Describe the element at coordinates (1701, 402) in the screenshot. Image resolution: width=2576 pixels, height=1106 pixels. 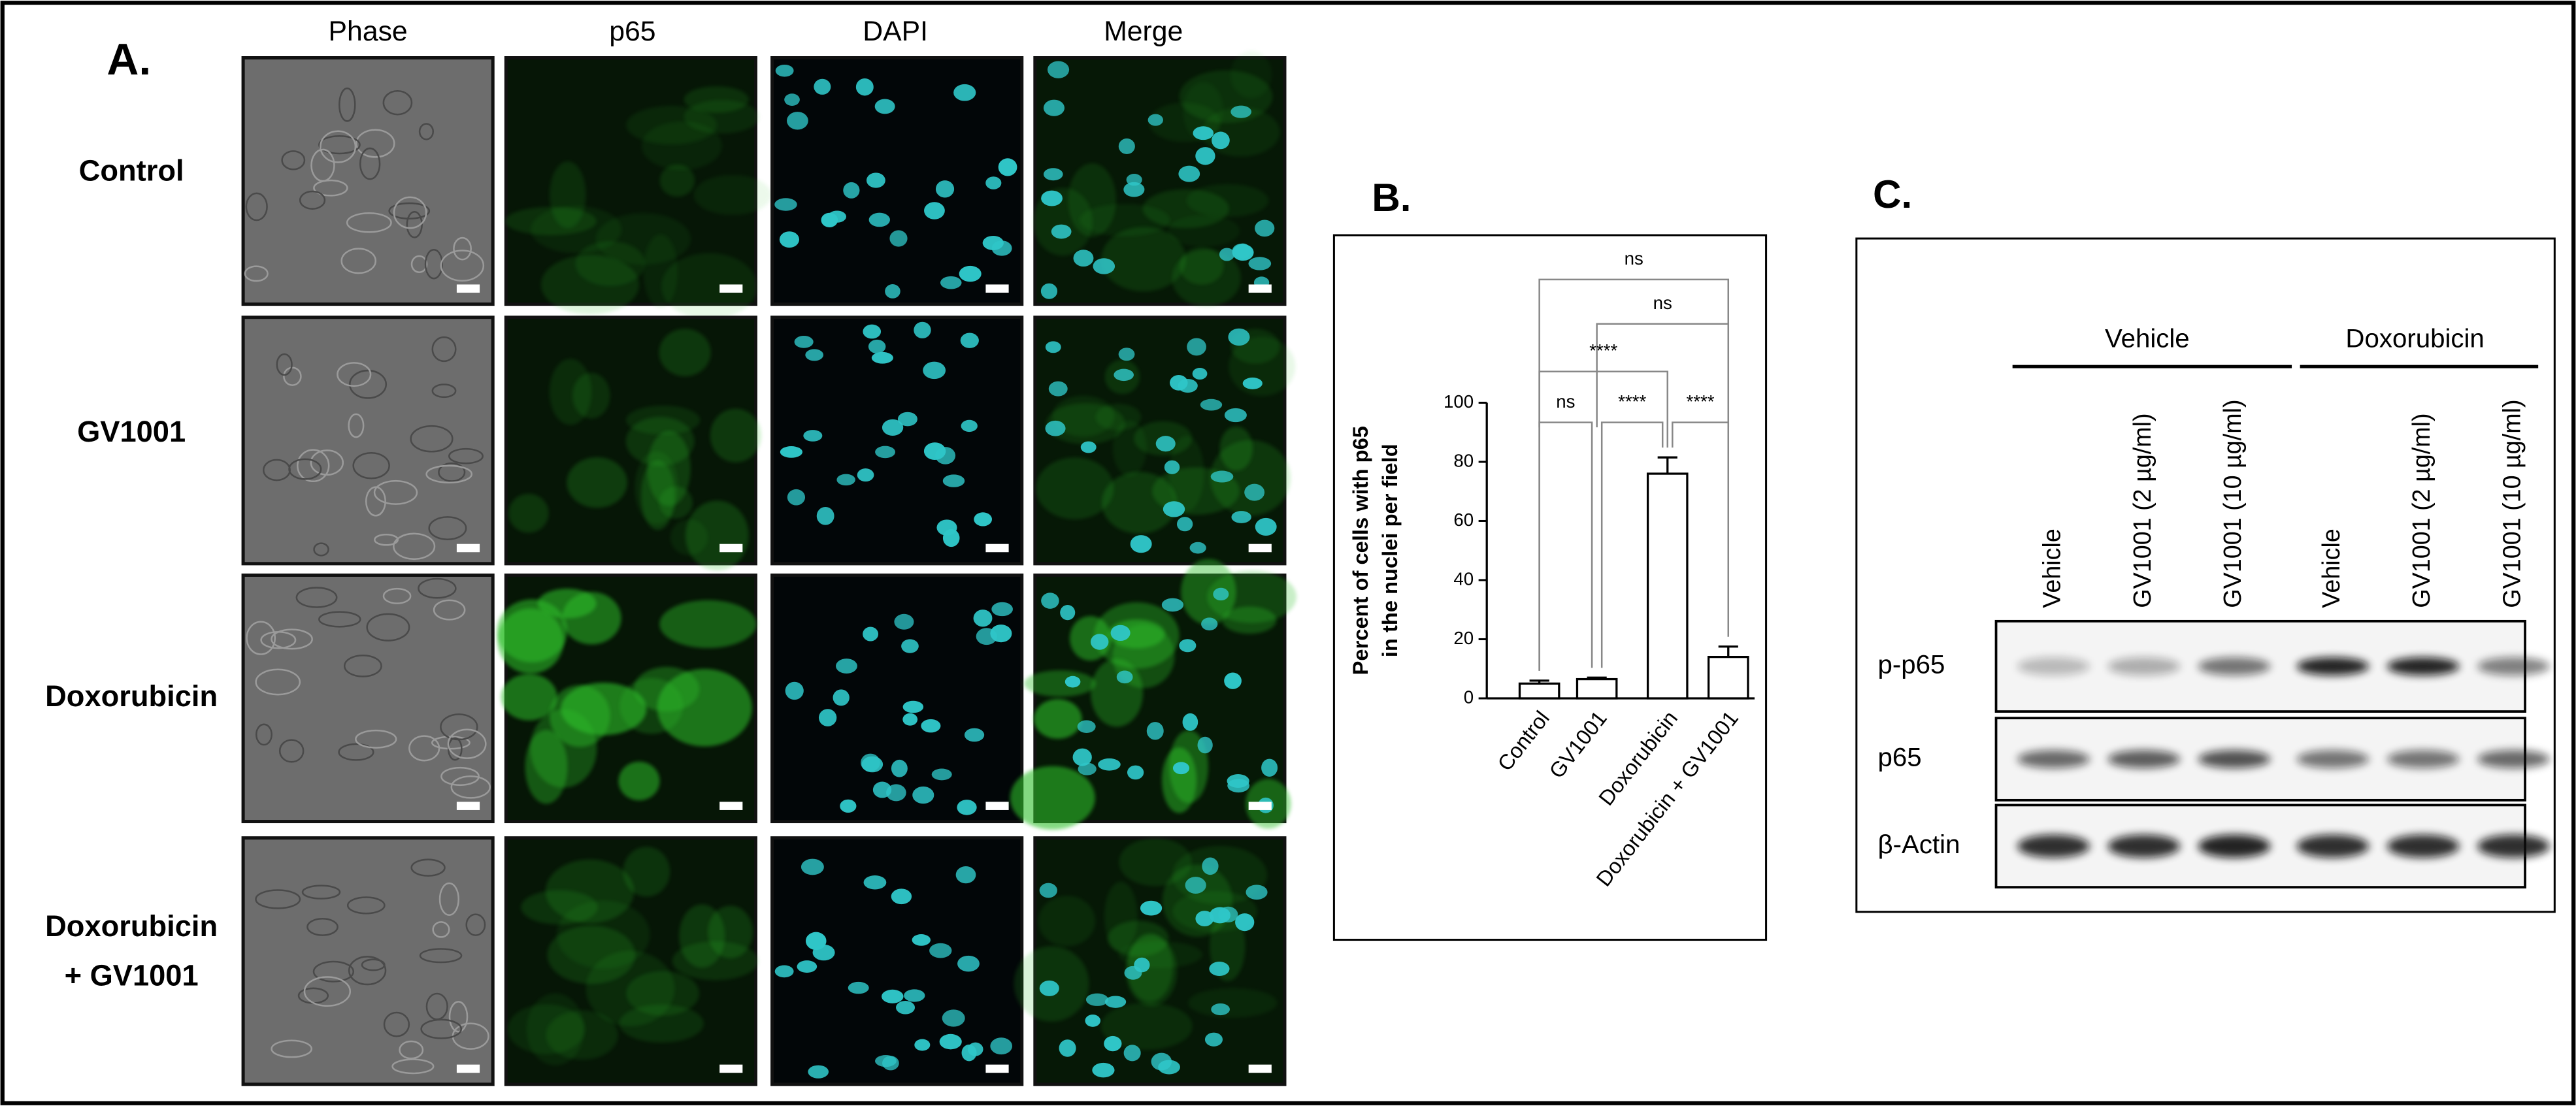
I see `significance-label: ****` at that location.